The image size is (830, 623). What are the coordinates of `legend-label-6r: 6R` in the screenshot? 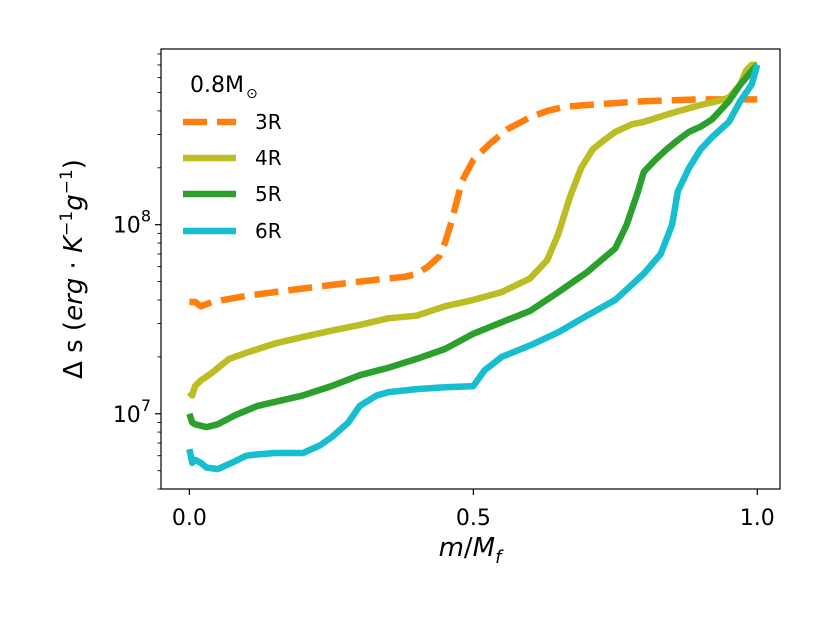 It's located at (268, 231).